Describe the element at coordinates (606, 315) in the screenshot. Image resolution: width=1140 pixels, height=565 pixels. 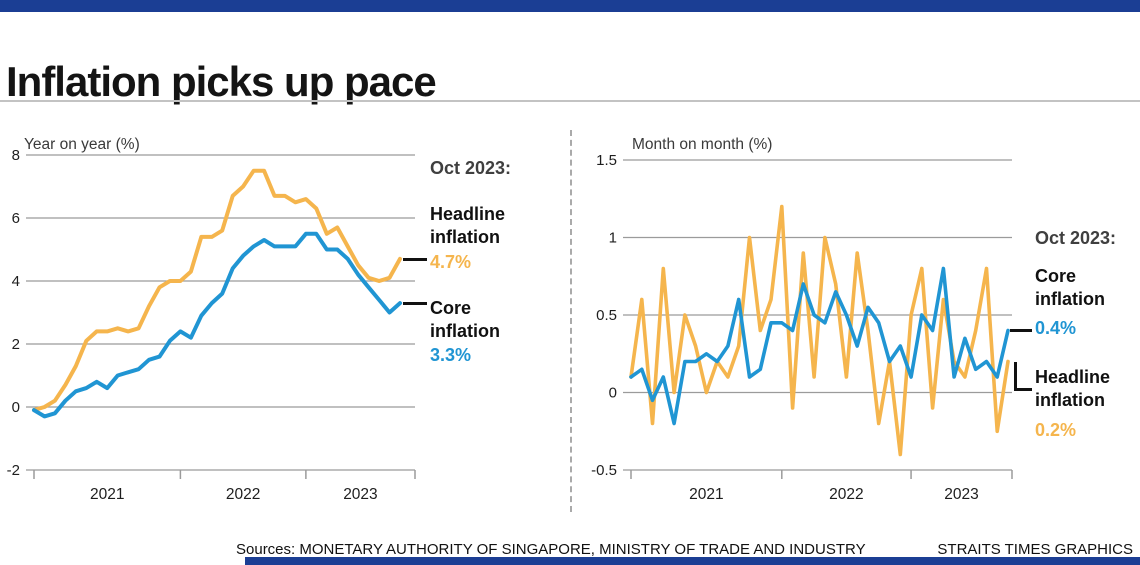
I see `y-tick-label: 0.5` at that location.